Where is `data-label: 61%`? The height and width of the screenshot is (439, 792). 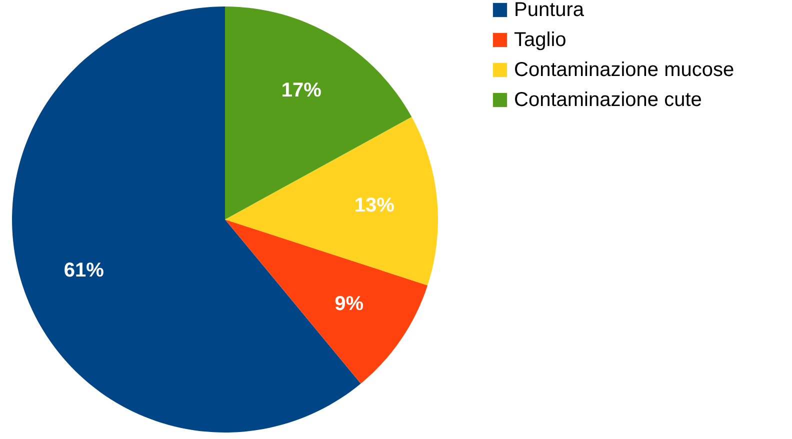 data-label: 61% is located at coordinates (84, 270).